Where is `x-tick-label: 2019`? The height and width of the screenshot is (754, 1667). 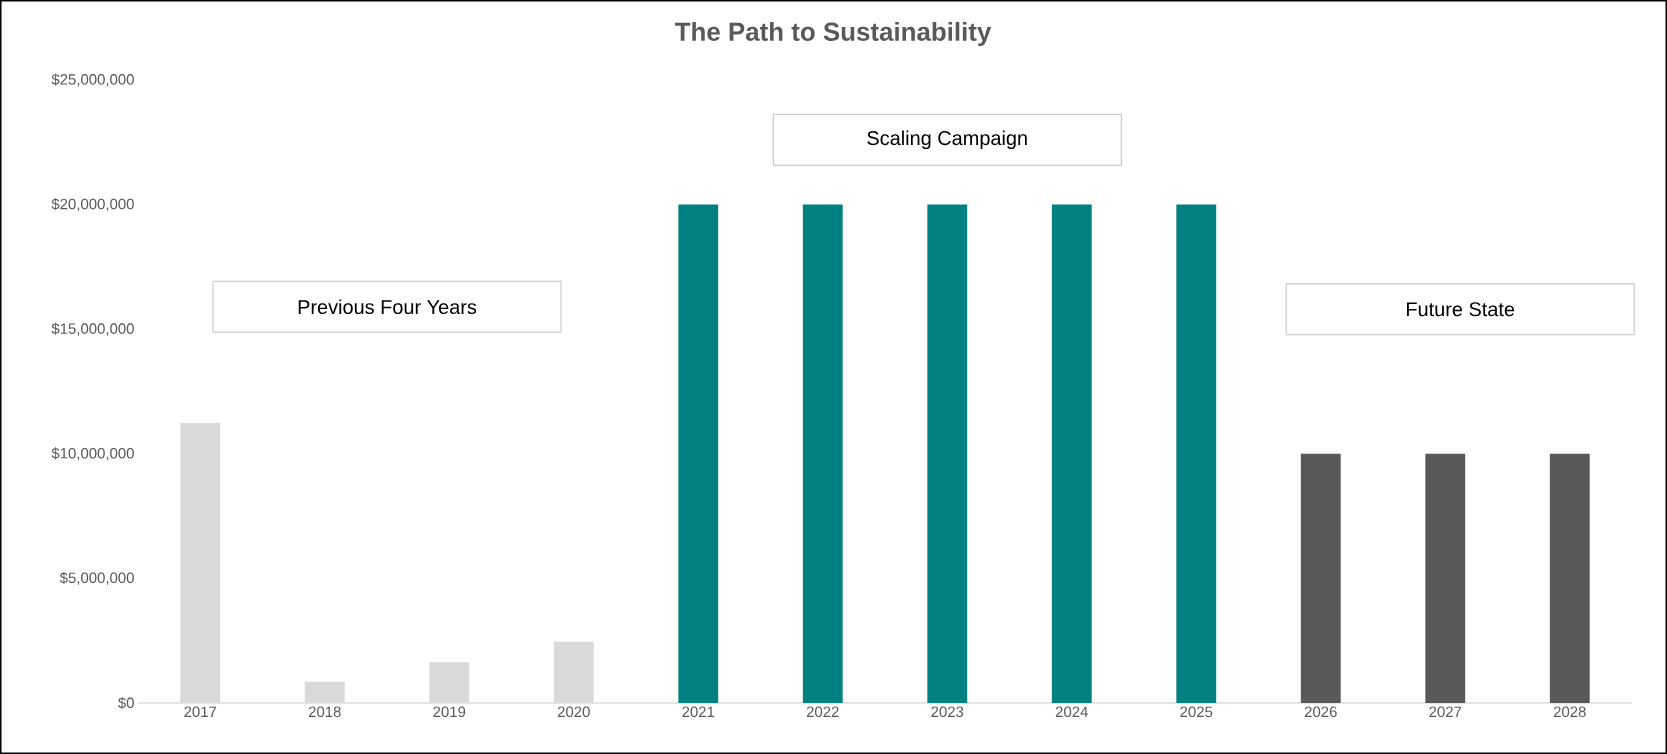 x-tick-label: 2019 is located at coordinates (449, 712).